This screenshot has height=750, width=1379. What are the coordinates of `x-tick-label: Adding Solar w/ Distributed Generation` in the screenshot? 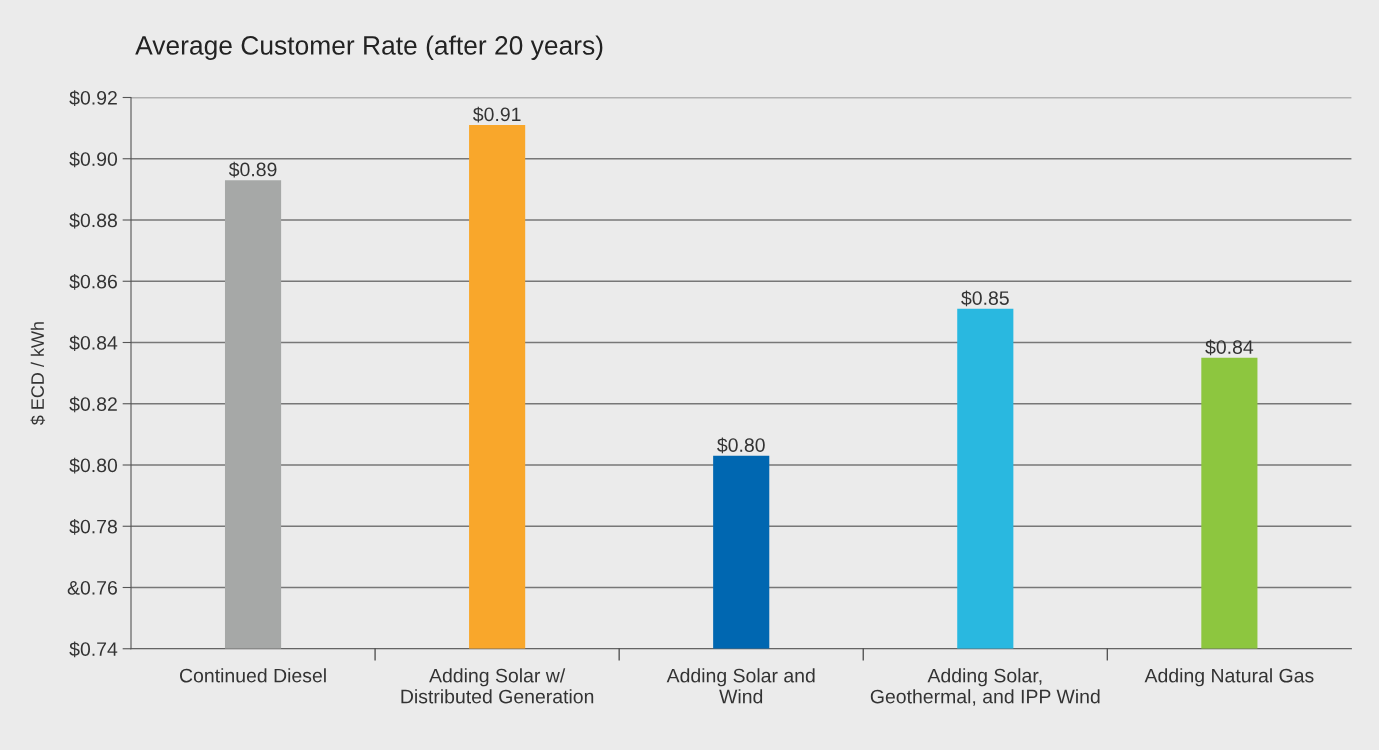 It's located at (497, 686).